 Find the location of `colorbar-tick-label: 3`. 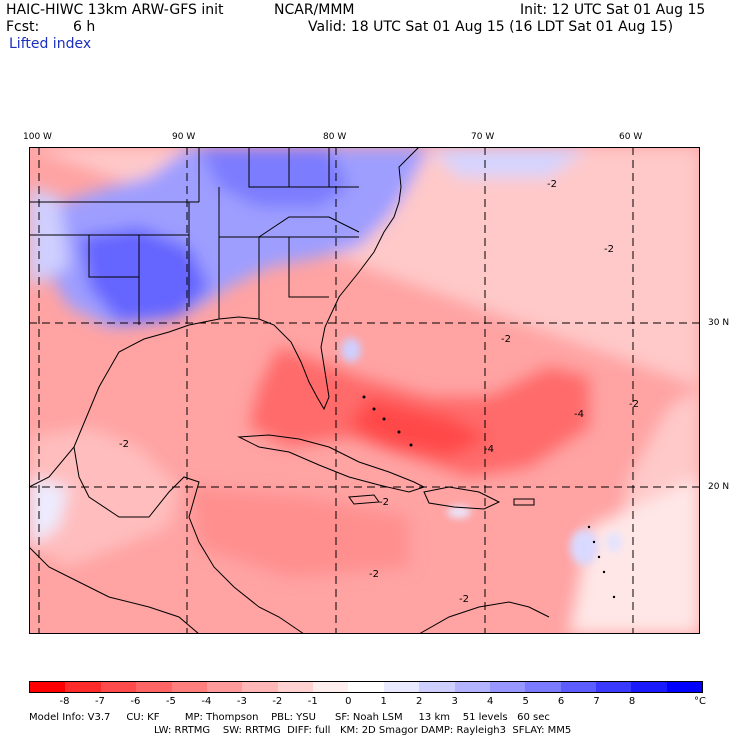

colorbar-tick-label: 3 is located at coordinates (454, 701).